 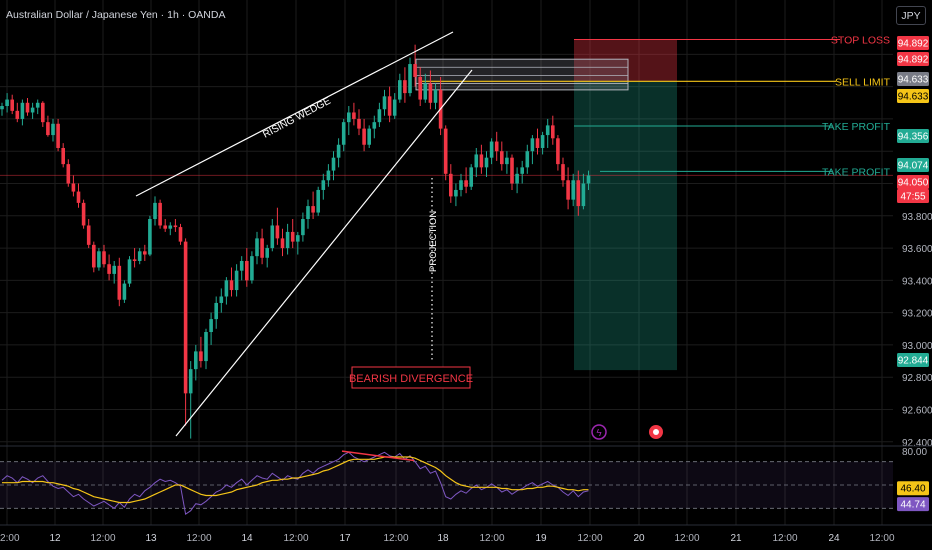 I want to click on flash-icon-glyph: ϟ, so click(x=599, y=433).